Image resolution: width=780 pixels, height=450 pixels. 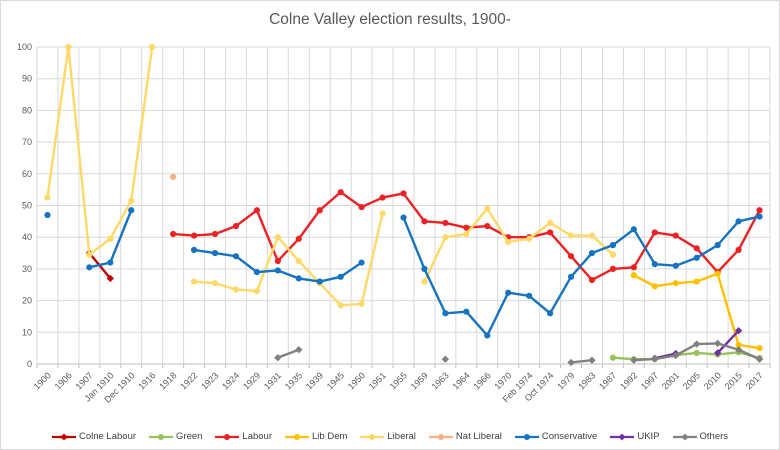 I want to click on marker-labour-1935, so click(x=298, y=238).